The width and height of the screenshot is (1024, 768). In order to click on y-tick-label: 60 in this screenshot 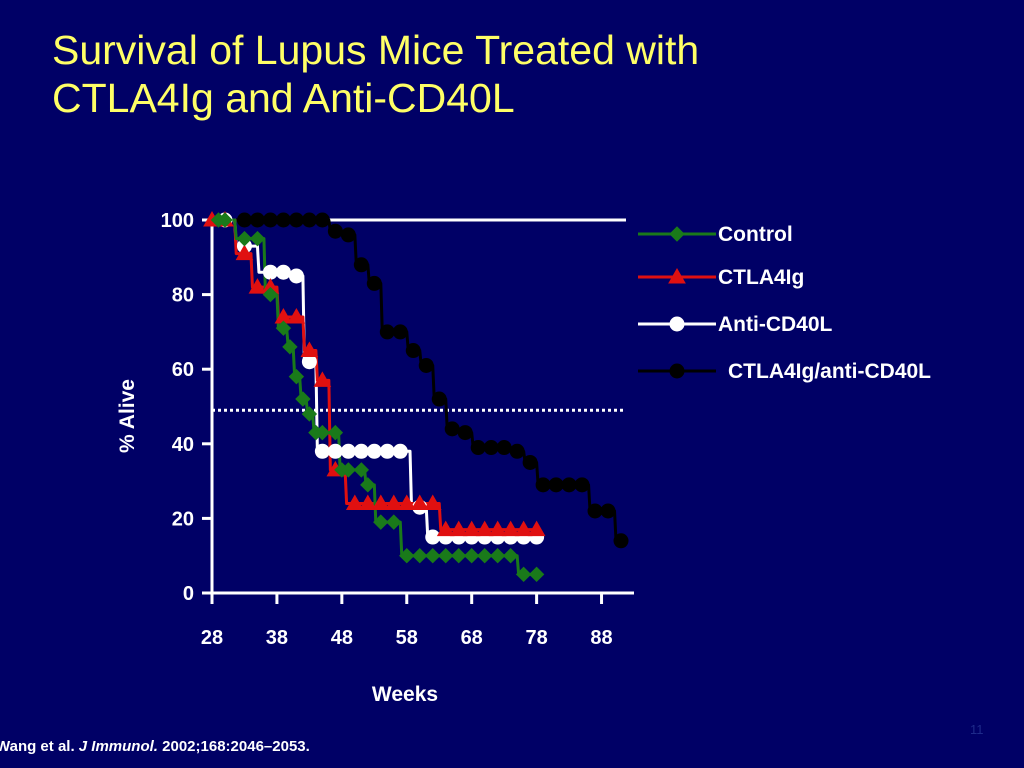, I will do `click(183, 370)`.